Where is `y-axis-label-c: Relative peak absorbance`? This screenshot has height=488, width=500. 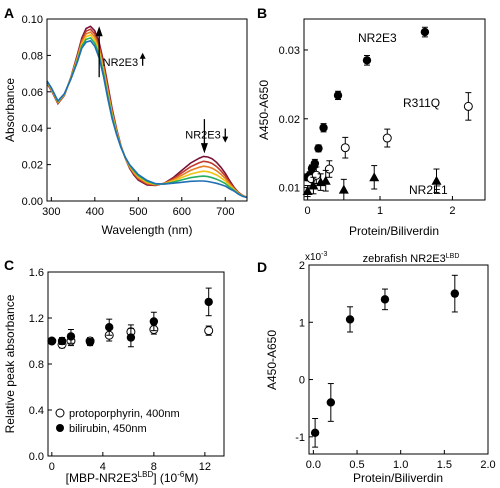
y-axis-label-c: Relative peak absorbance is located at coordinates (10, 363).